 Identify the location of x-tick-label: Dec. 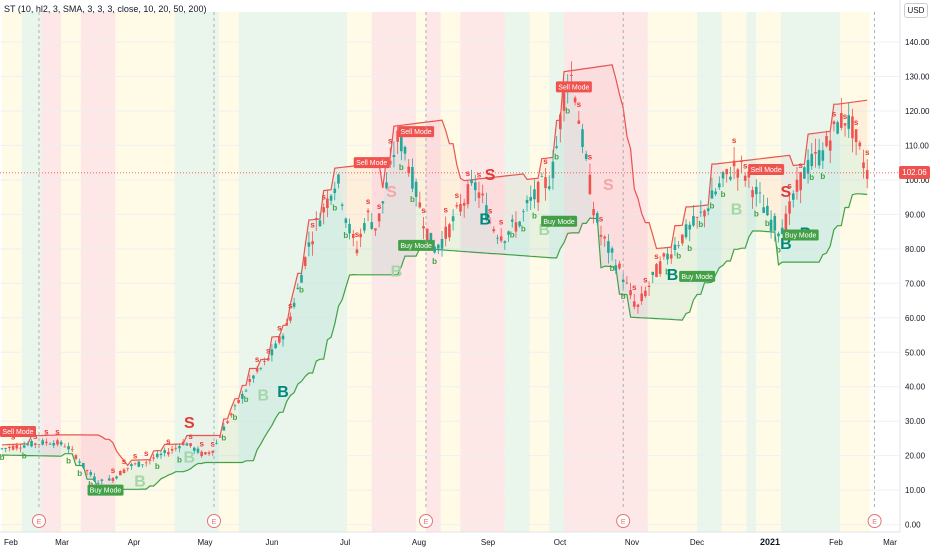
(697, 542).